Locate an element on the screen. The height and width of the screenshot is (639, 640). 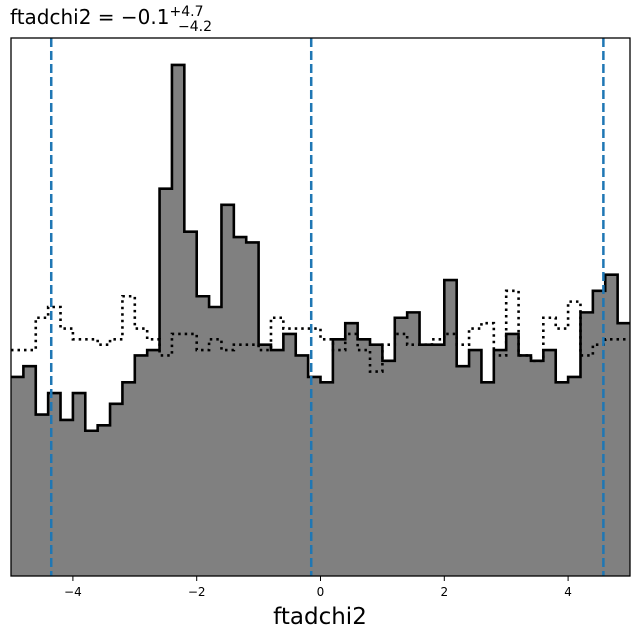
title-superscript: +4.7 is located at coordinates (186, 12).